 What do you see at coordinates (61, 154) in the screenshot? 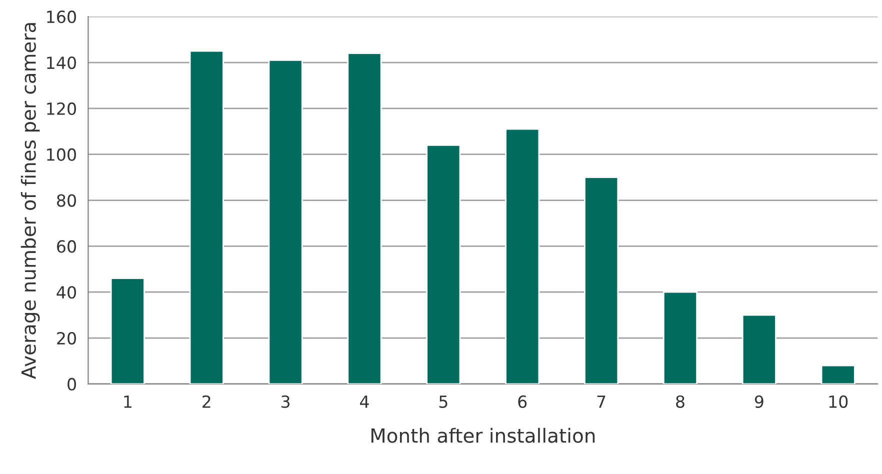
I see `y-tick-label: 100` at bounding box center [61, 154].